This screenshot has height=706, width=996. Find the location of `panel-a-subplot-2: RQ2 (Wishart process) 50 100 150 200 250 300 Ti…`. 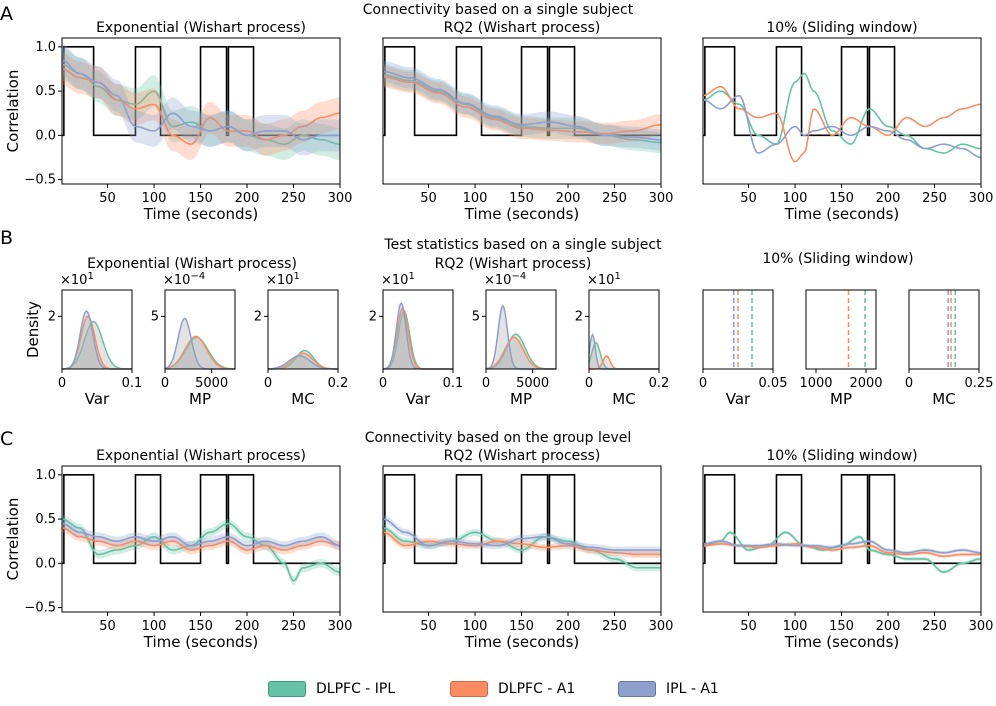

panel-a-subplot-2: RQ2 (Wishart process) 50 100 150 200 250 300 Ti… is located at coordinates (527, 121).